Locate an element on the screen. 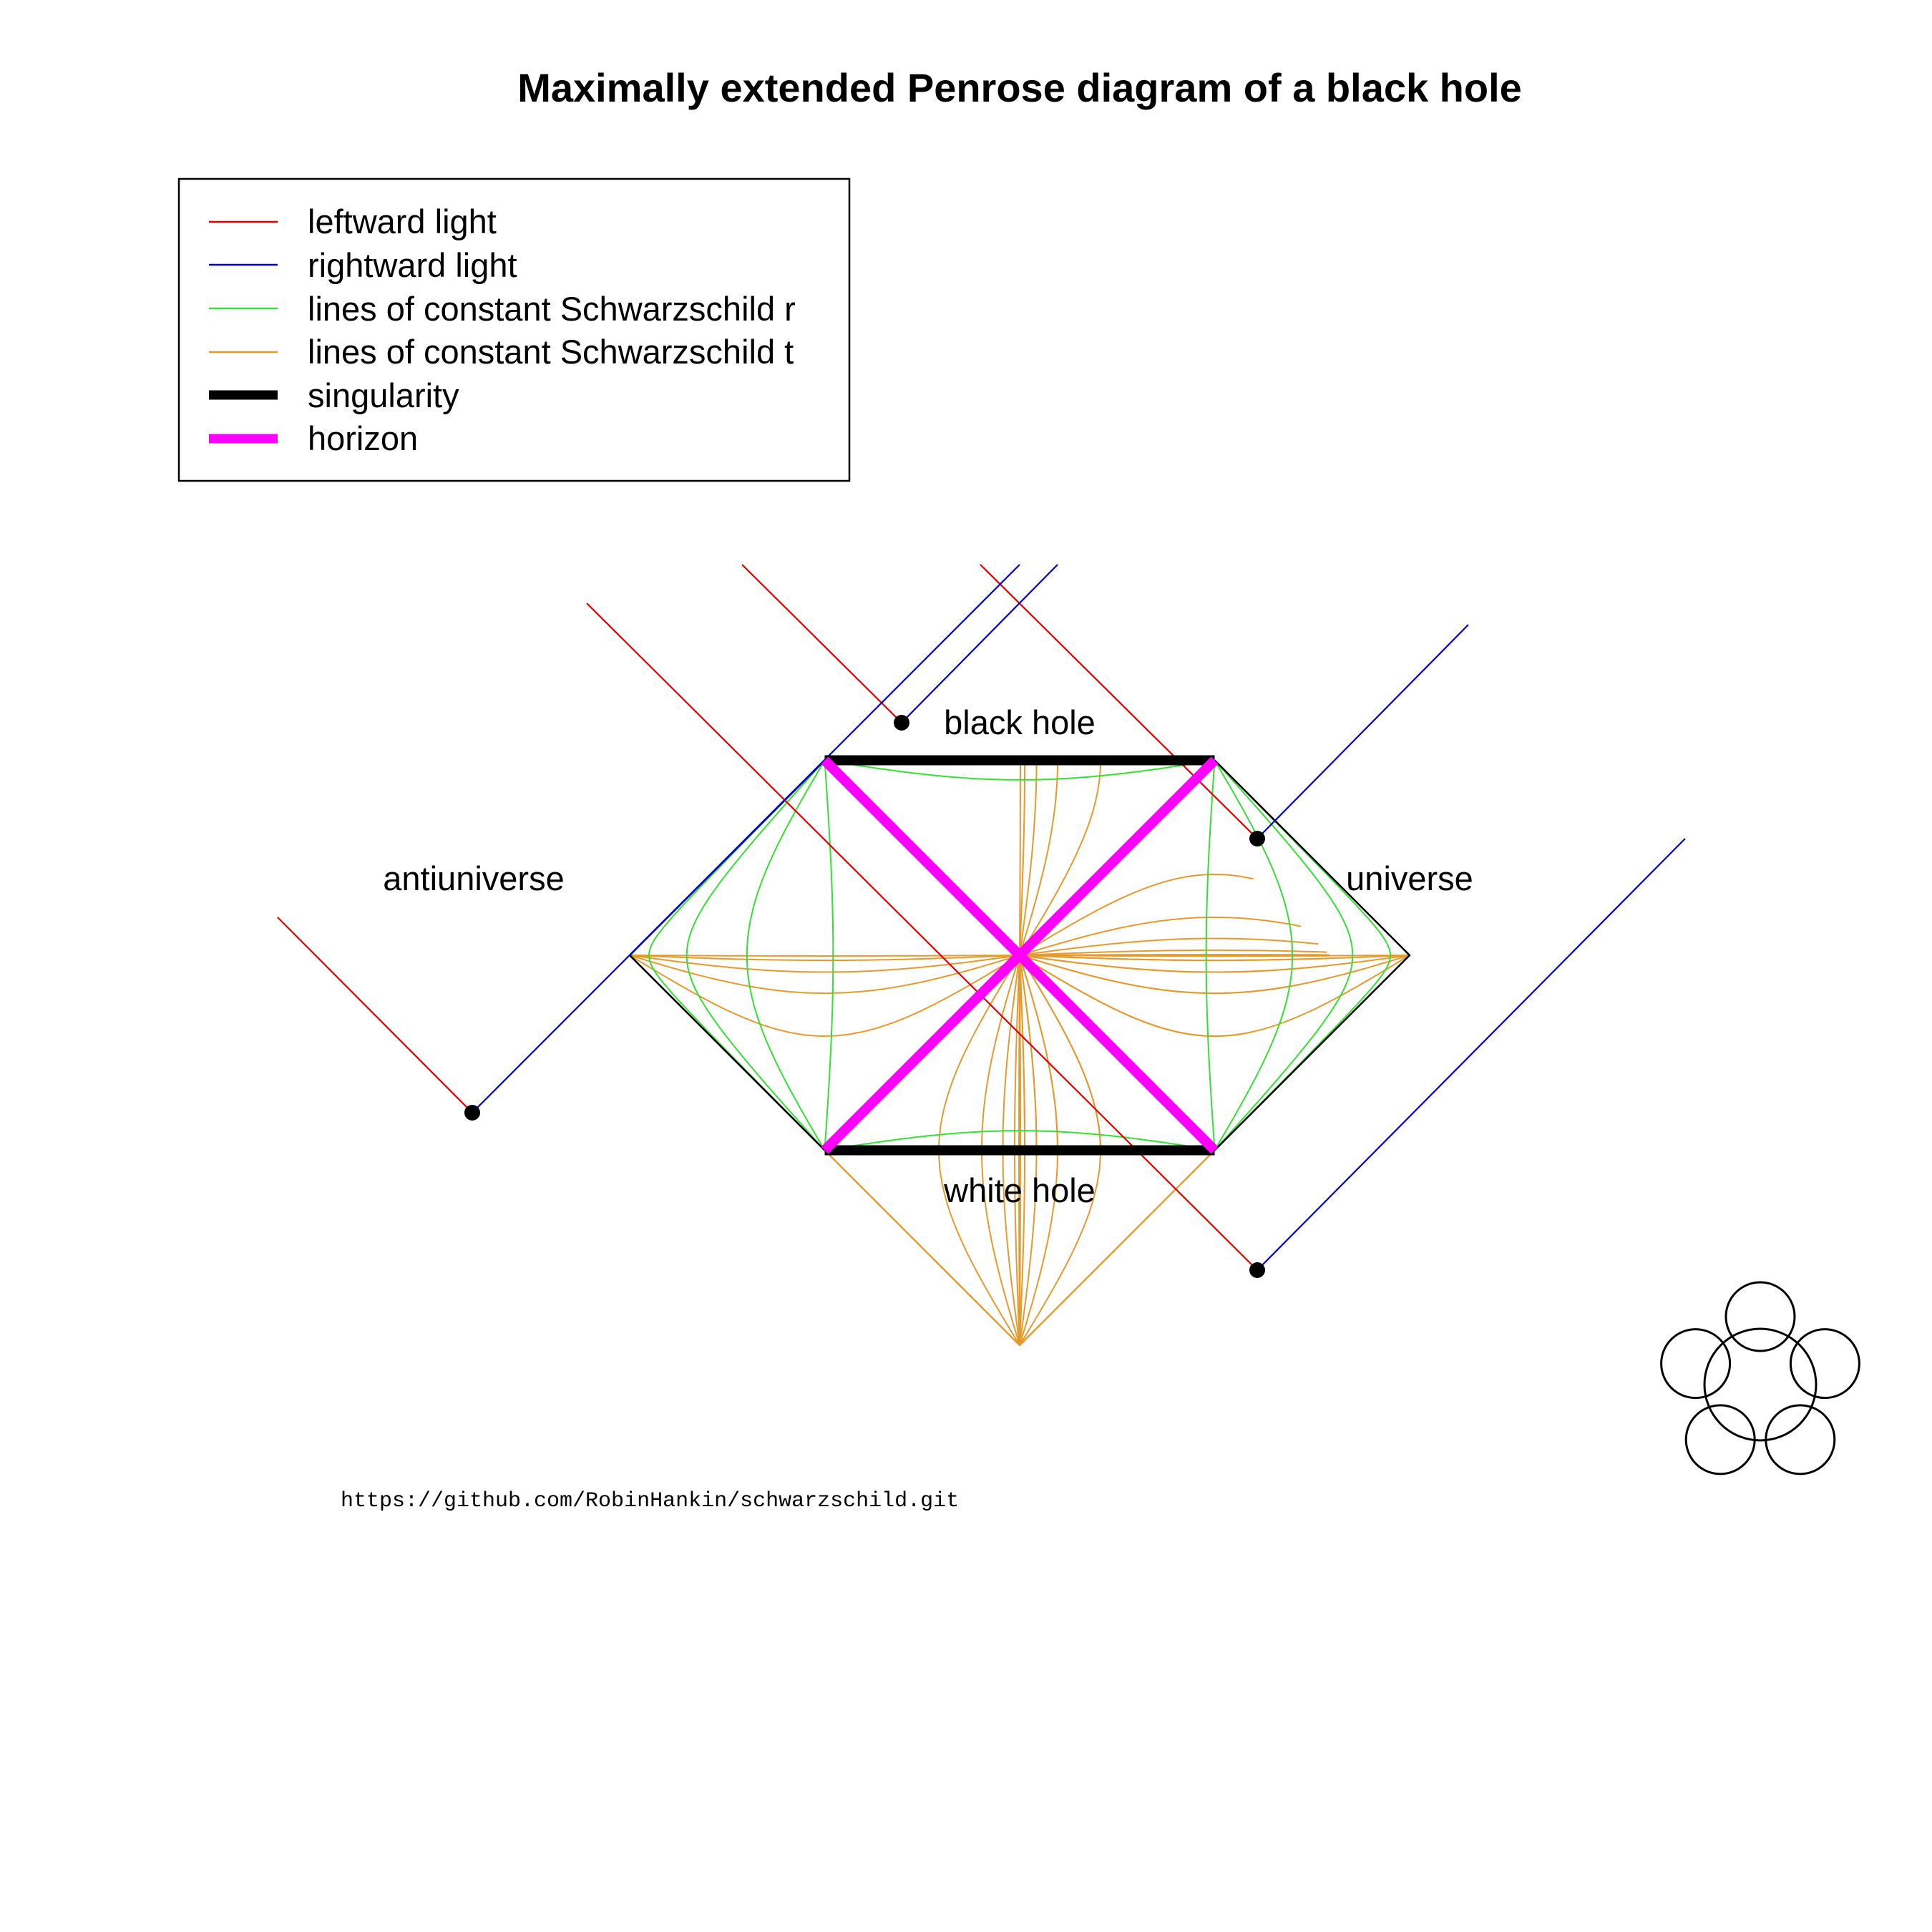 The image size is (1932, 1932). event-points is located at coordinates (864, 996).